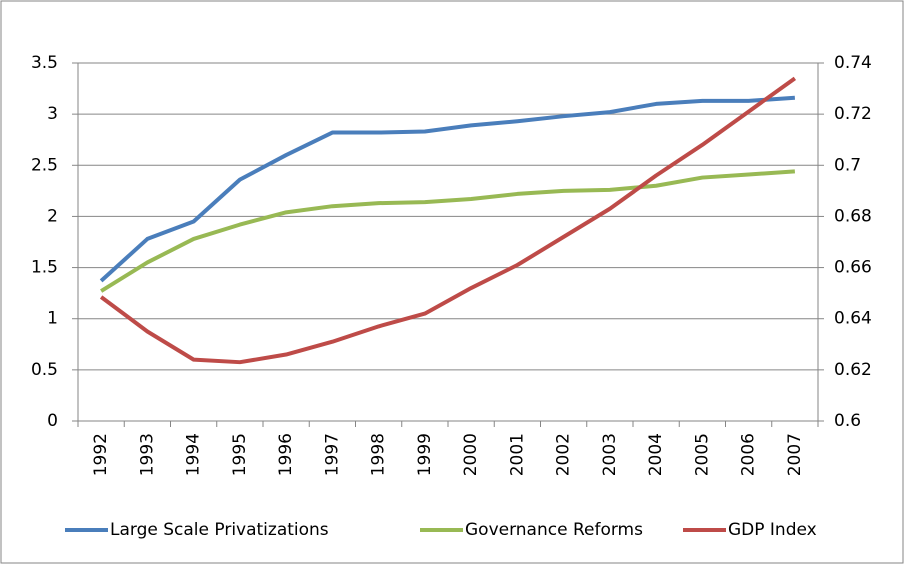 The width and height of the screenshot is (905, 565). What do you see at coordinates (517, 454) in the screenshot?
I see `x-tick-label: 2001` at bounding box center [517, 454].